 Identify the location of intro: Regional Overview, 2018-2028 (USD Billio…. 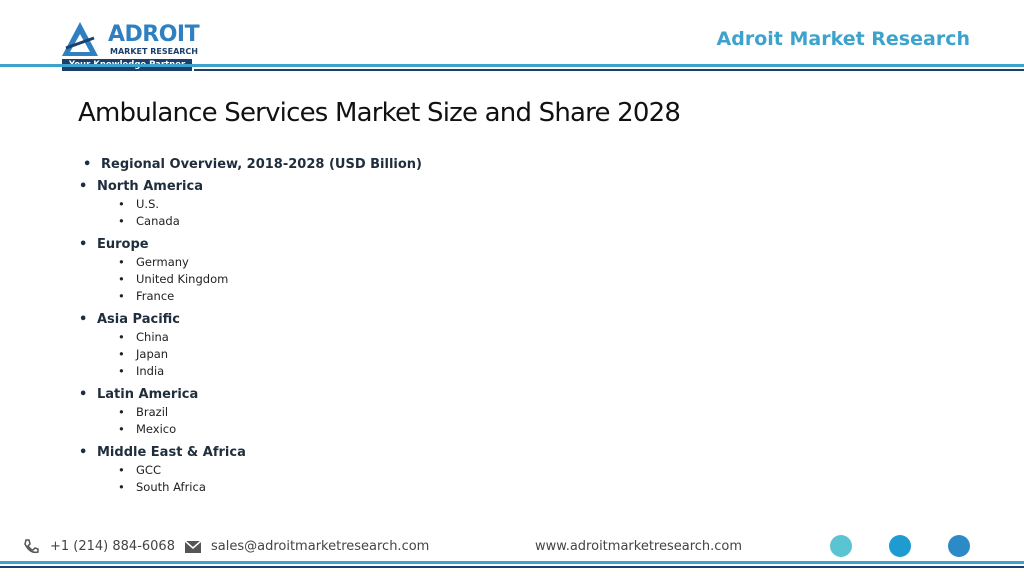
(252, 164).